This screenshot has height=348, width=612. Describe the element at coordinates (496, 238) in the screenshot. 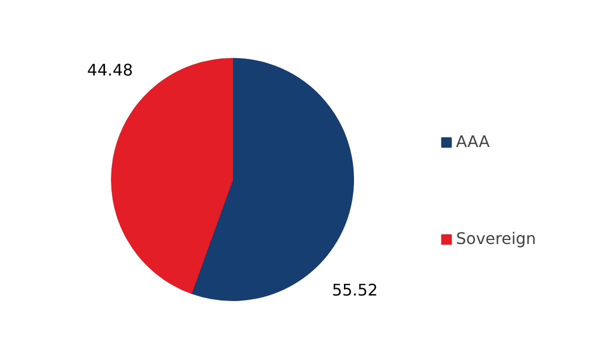

I see `legend-label: Sovereign` at that location.